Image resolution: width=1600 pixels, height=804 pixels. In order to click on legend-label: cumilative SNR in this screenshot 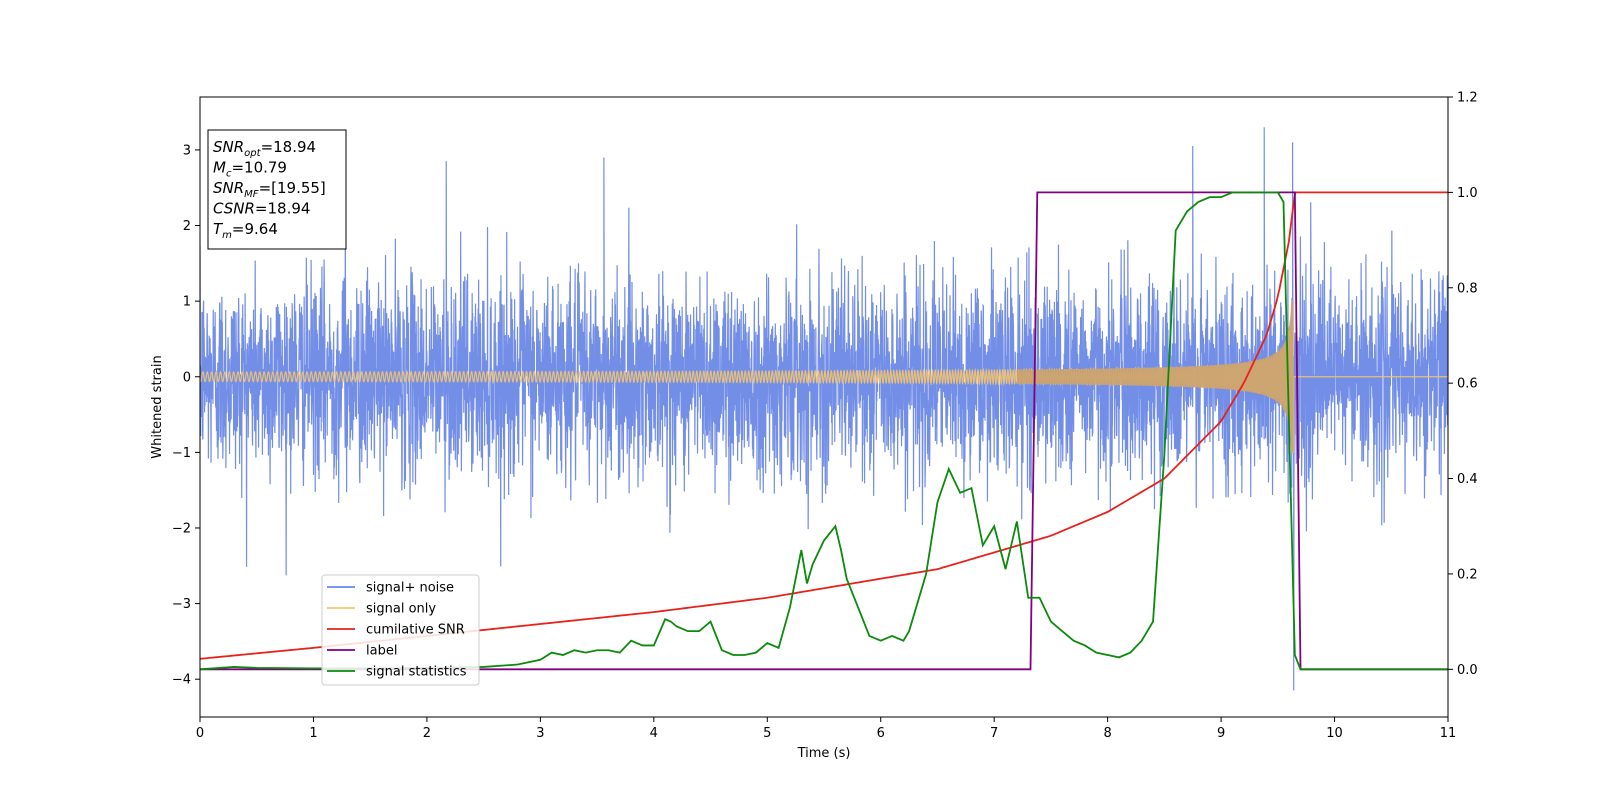, I will do `click(415, 630)`.